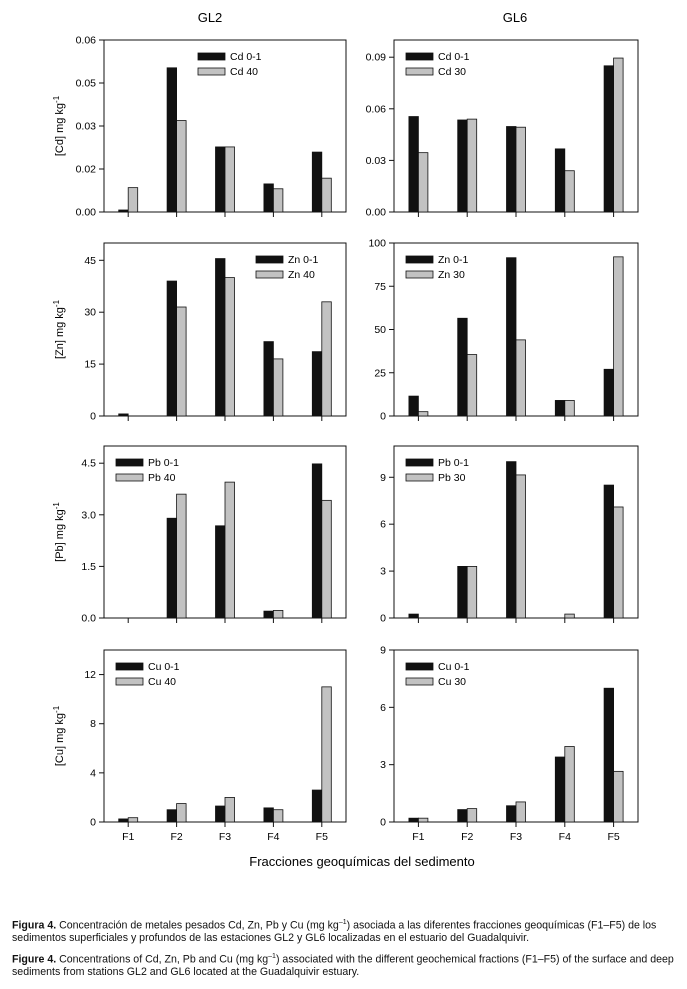  I want to click on bar-cd-gl2-cd-0-1-f4, so click(268, 198).